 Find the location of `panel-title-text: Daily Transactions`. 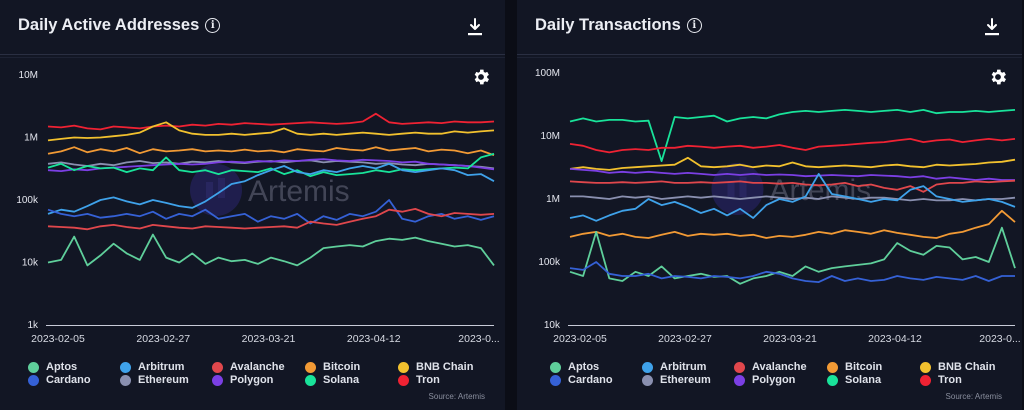

panel-title-text: Daily Transactions is located at coordinates (608, 25).